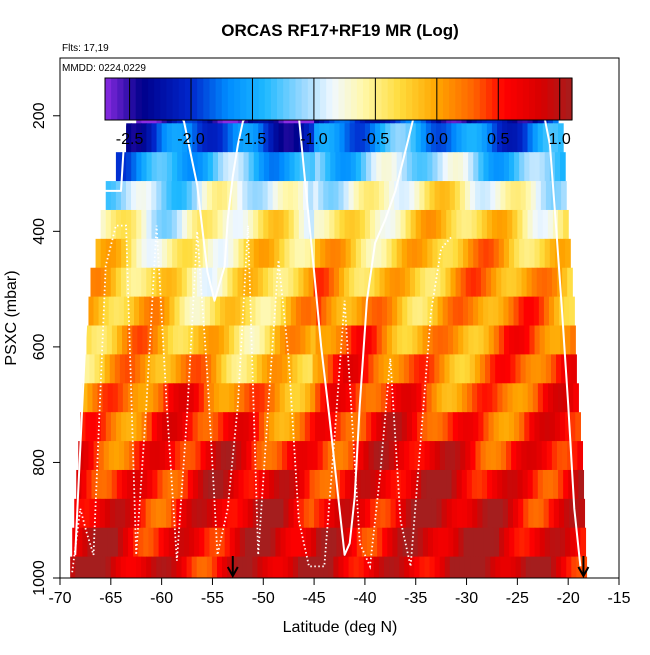 This screenshot has width=650, height=655. Describe the element at coordinates (391, 99) in the screenshot. I see `colorbar-swatch` at that location.